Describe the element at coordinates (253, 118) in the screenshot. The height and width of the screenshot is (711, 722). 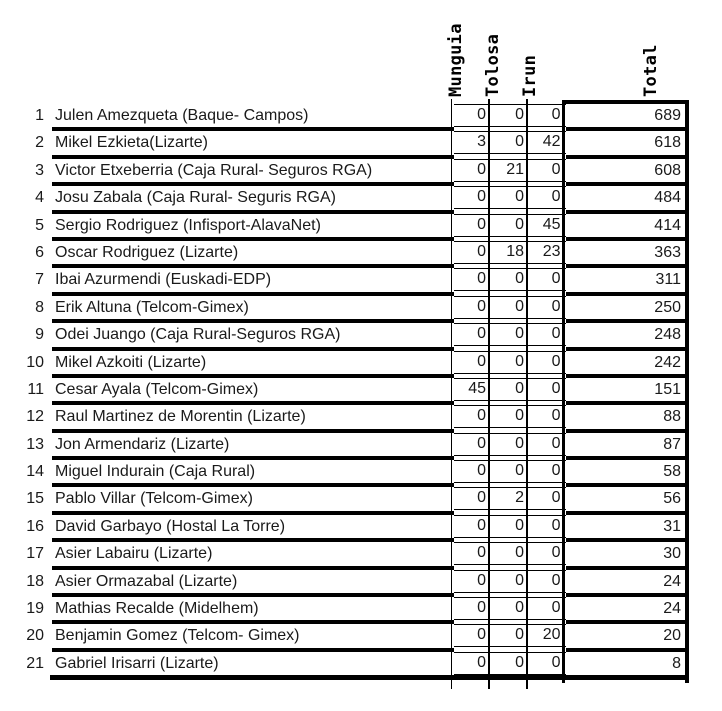
I see `rider-name-cell: Julen Amezqueta (Baque- Campos)` at that location.